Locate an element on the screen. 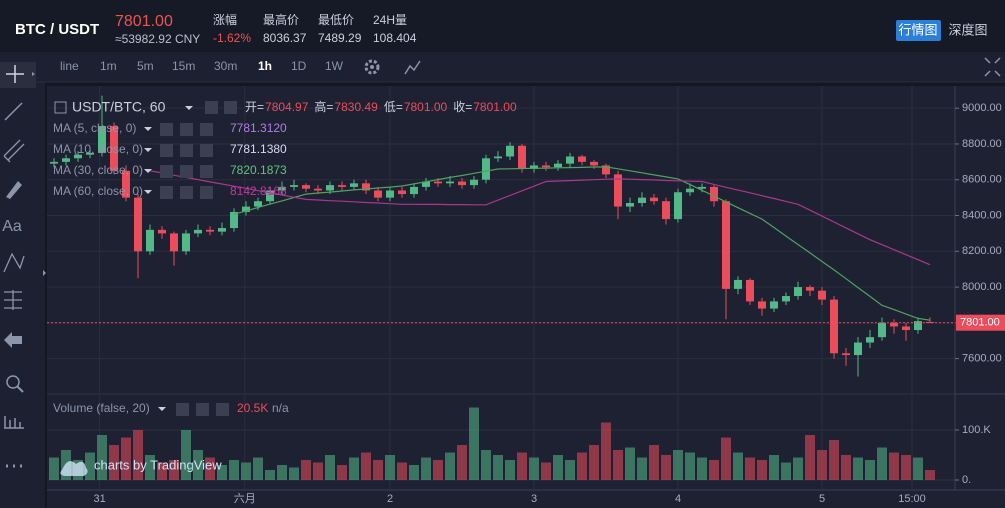 This screenshot has height=508, width=1005. gear is located at coordinates (372, 67).